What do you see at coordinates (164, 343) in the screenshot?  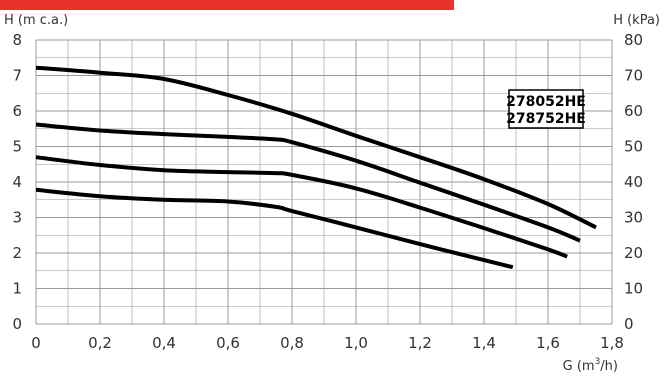 I see `x-tick-label: 0,4` at bounding box center [164, 343].